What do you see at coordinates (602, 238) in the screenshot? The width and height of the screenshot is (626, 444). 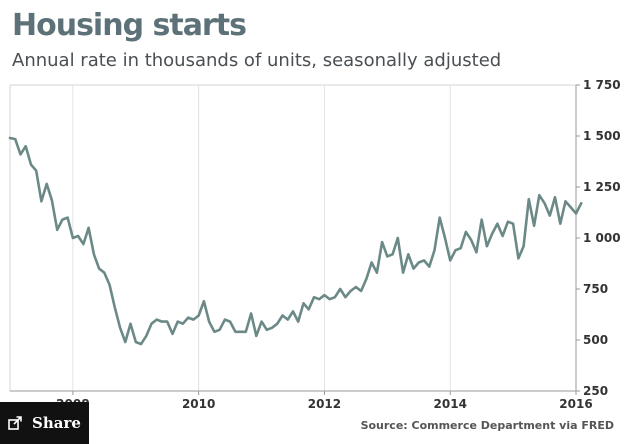 I see `y-tick-label: 1 000` at bounding box center [602, 238].